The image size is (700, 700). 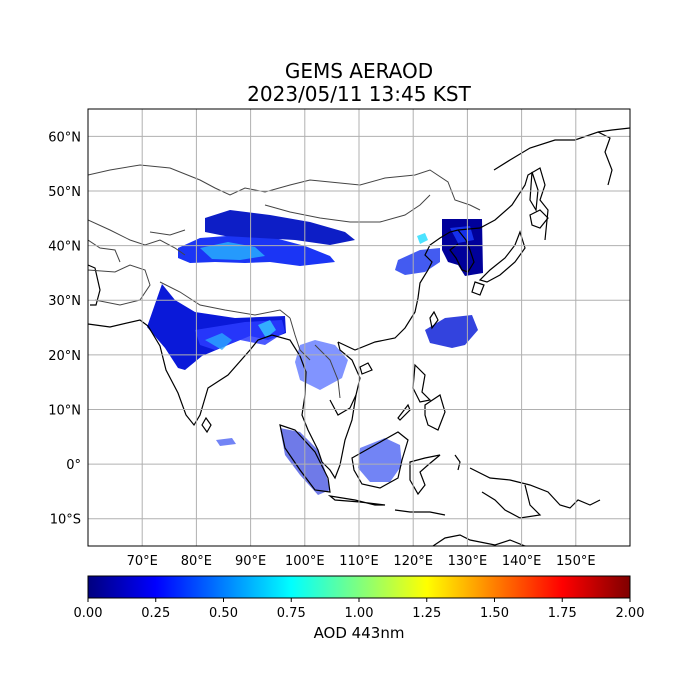 What do you see at coordinates (356, 500) in the screenshot?
I see `coast-java` at bounding box center [356, 500].